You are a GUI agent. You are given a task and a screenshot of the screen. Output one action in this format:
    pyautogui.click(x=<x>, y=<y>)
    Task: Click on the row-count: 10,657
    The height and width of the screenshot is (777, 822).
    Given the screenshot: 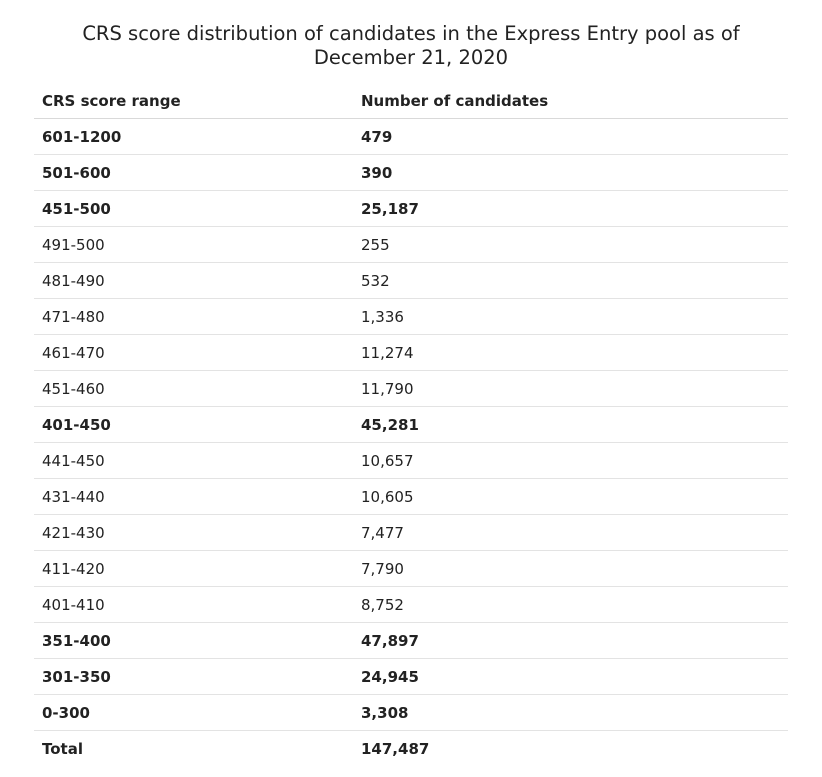 What is the action you would take?
    pyautogui.click(x=574, y=460)
    